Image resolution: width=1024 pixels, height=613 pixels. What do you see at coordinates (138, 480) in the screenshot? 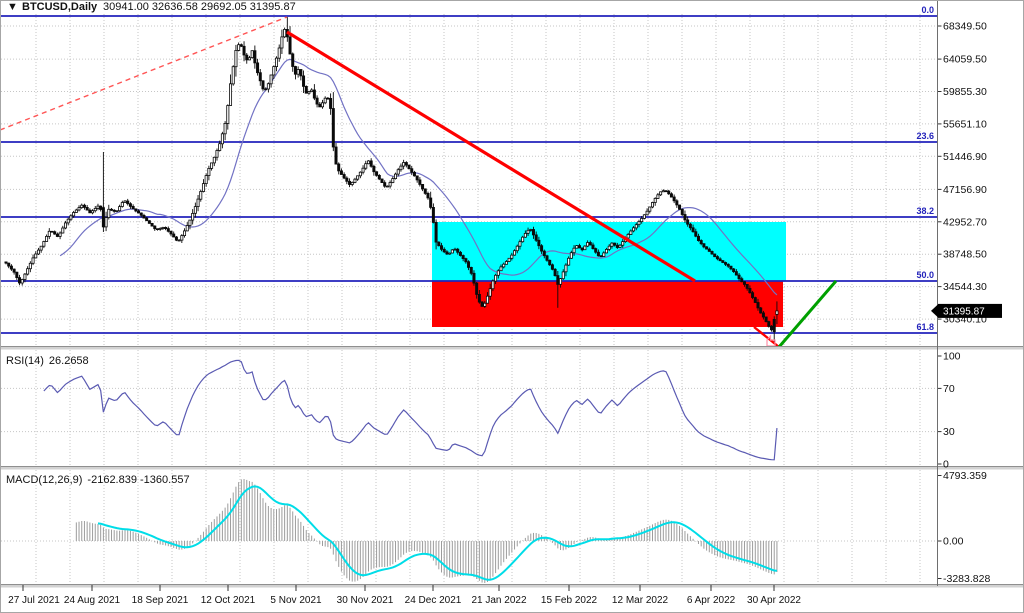
I see `macd-values: -2162.839 -1360.557` at bounding box center [138, 480].